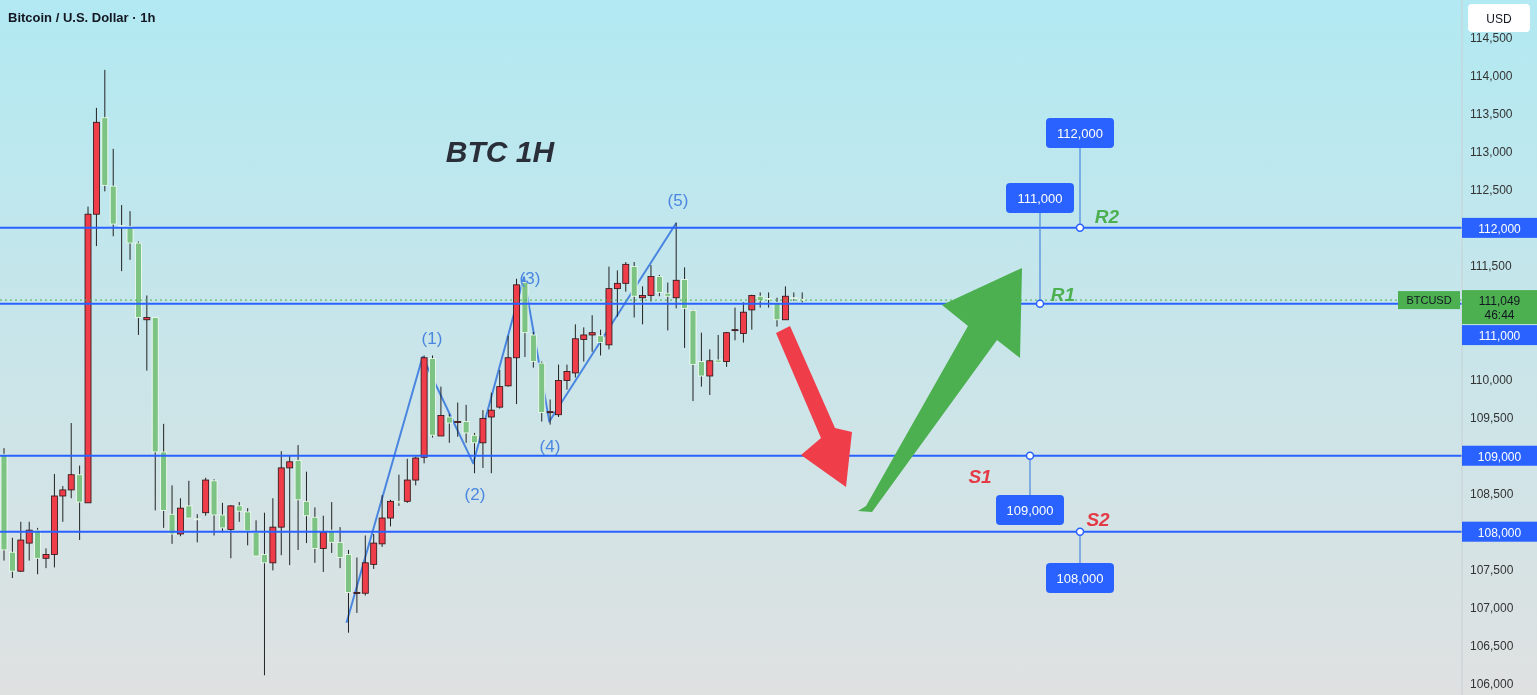 The width and height of the screenshot is (1537, 695). I want to click on y-tick-label: 113,500, so click(1491, 114).